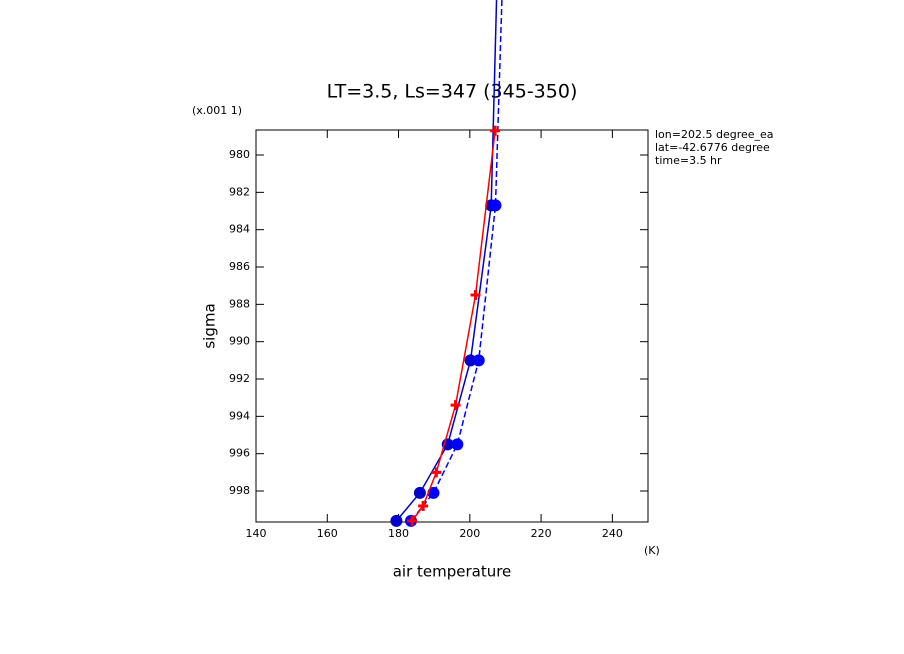 The height and width of the screenshot is (654, 904). I want to click on x-tick-label: 200, so click(469, 533).